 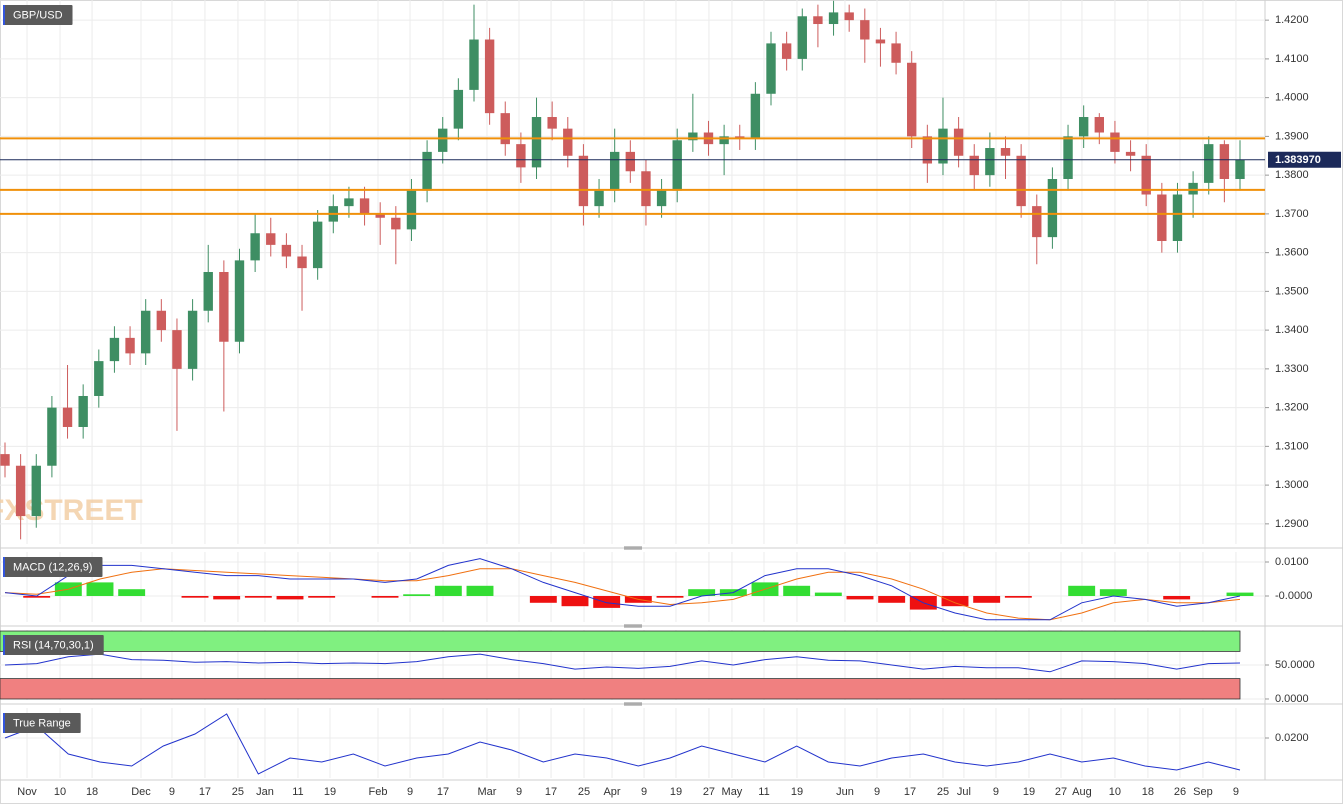 What do you see at coordinates (1292, 699) in the screenshot?
I see `y-tick-label: 0.0000` at bounding box center [1292, 699].